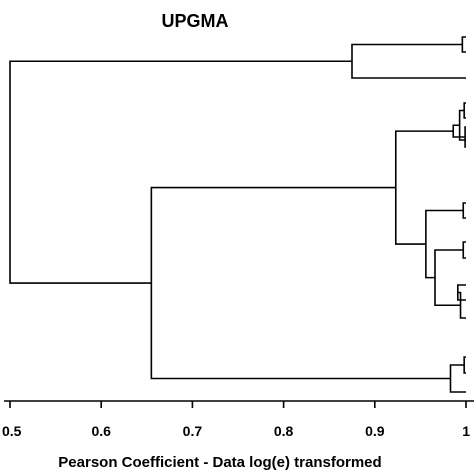 Image resolution: width=474 pixels, height=474 pixels. Describe the element at coordinates (463, 44) in the screenshot. I see `branch-A` at that location.